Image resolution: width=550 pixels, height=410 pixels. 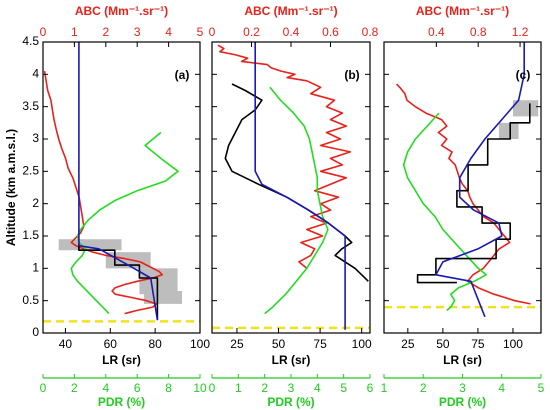 I want to click on y-tick-label: 3.5, so click(x=30, y=106).